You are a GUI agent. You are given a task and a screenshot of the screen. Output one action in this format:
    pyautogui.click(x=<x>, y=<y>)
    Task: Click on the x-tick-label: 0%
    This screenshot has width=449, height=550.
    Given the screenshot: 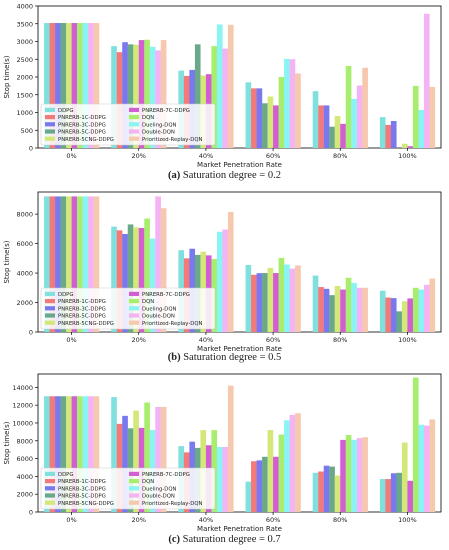 What is the action you would take?
    pyautogui.click(x=71, y=340)
    